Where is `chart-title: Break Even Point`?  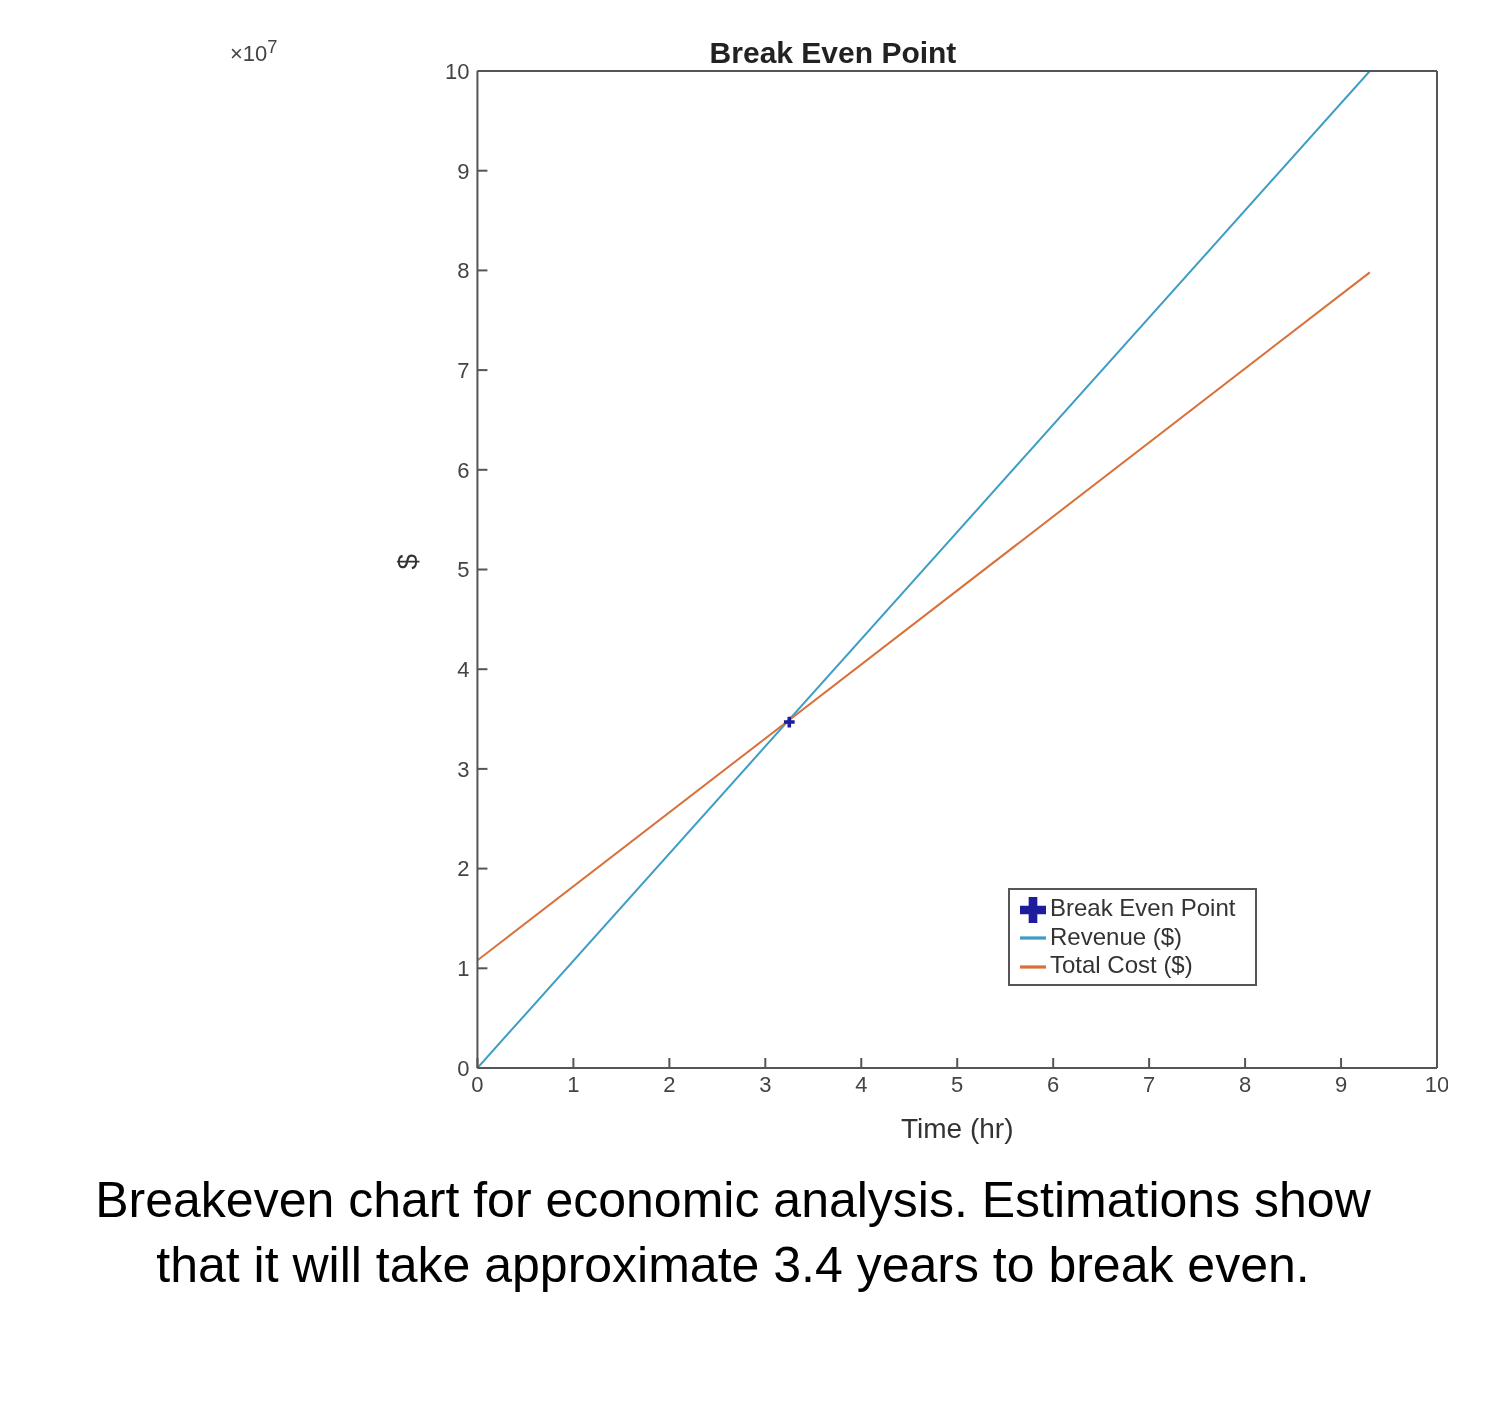 chart-title: Break Even Point is located at coordinates (833, 52).